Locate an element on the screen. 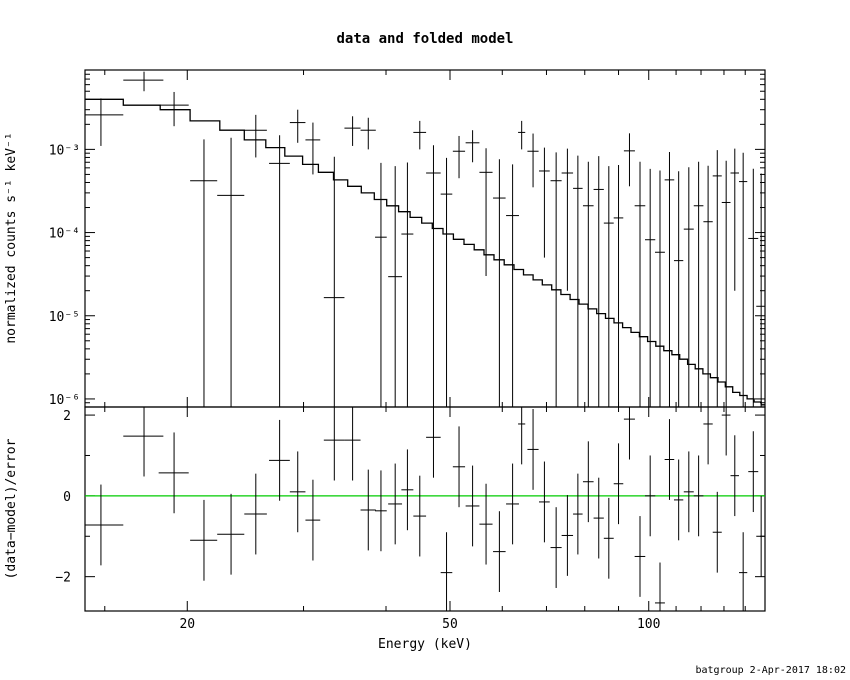  y-tick-label: 10⁻⁴ is located at coordinates (64, 234).